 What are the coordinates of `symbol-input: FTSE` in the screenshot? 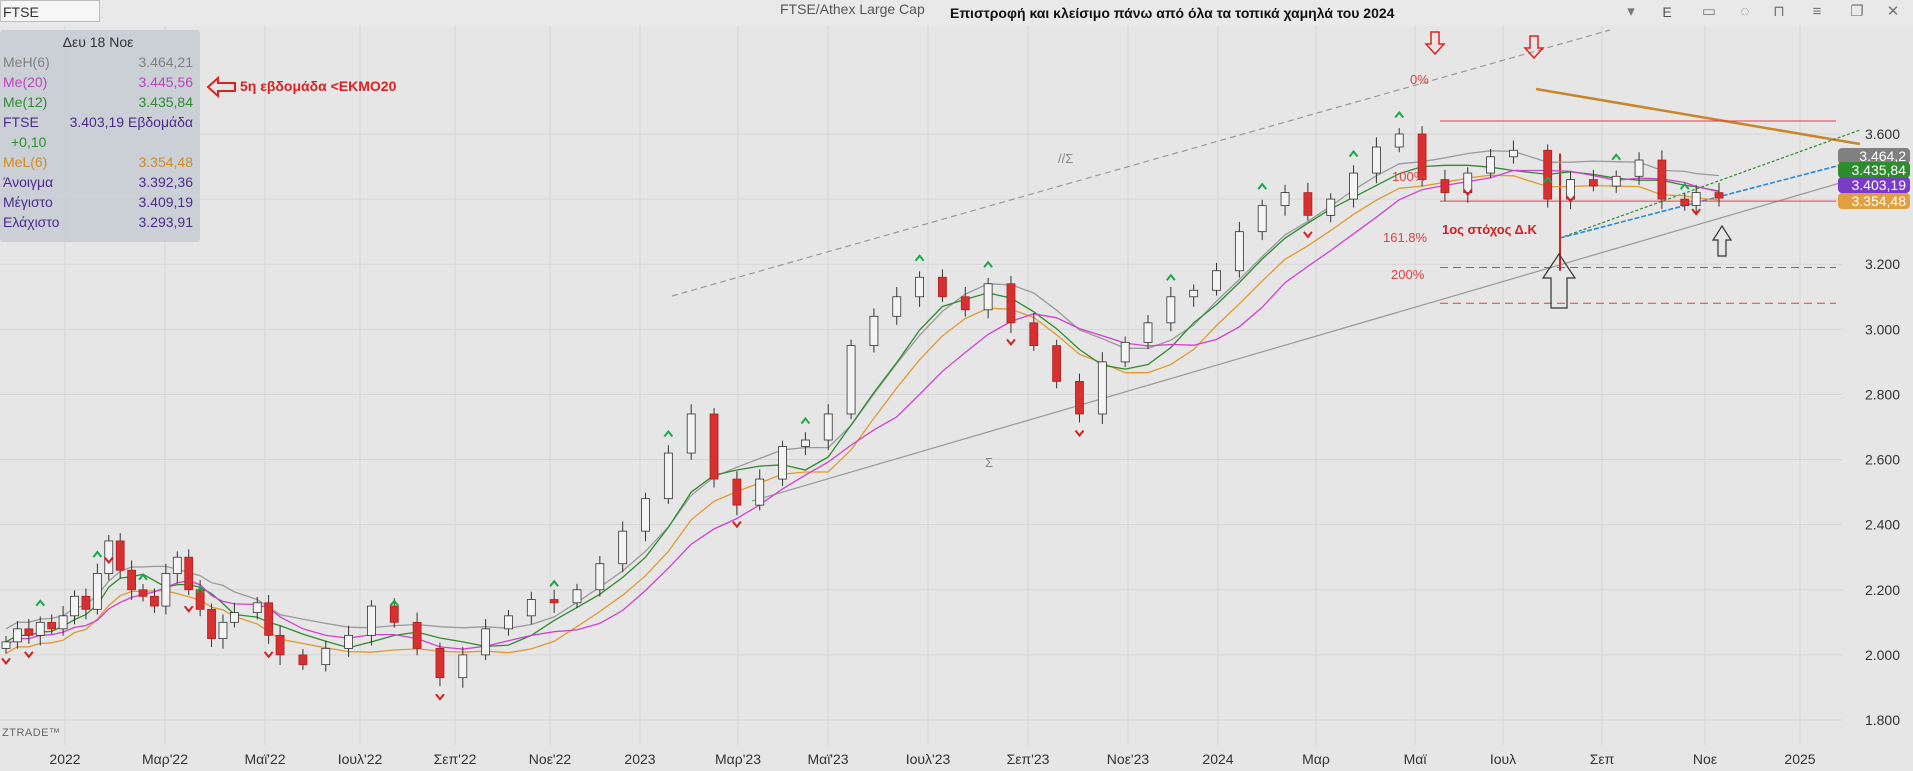 It's located at (50, 11).